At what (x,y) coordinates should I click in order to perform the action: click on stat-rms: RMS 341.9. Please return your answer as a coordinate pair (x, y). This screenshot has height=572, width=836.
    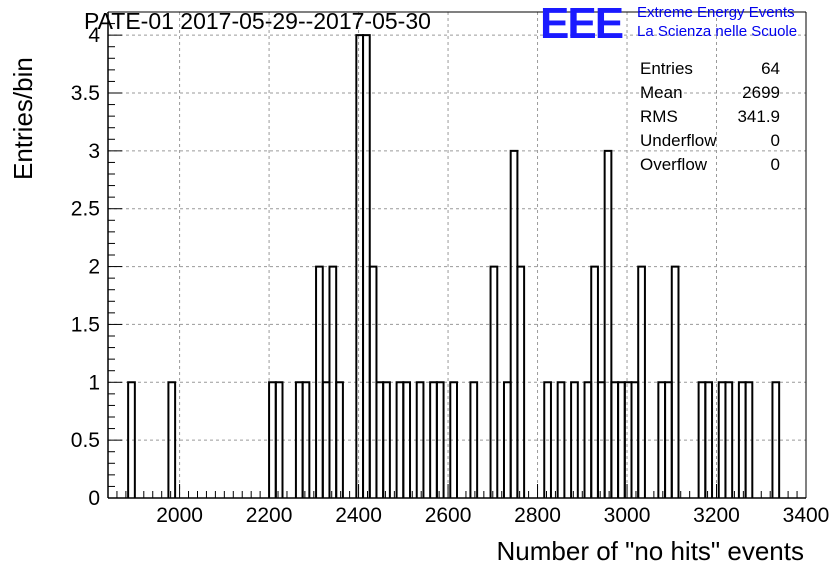
    Looking at the image, I should click on (710, 118).